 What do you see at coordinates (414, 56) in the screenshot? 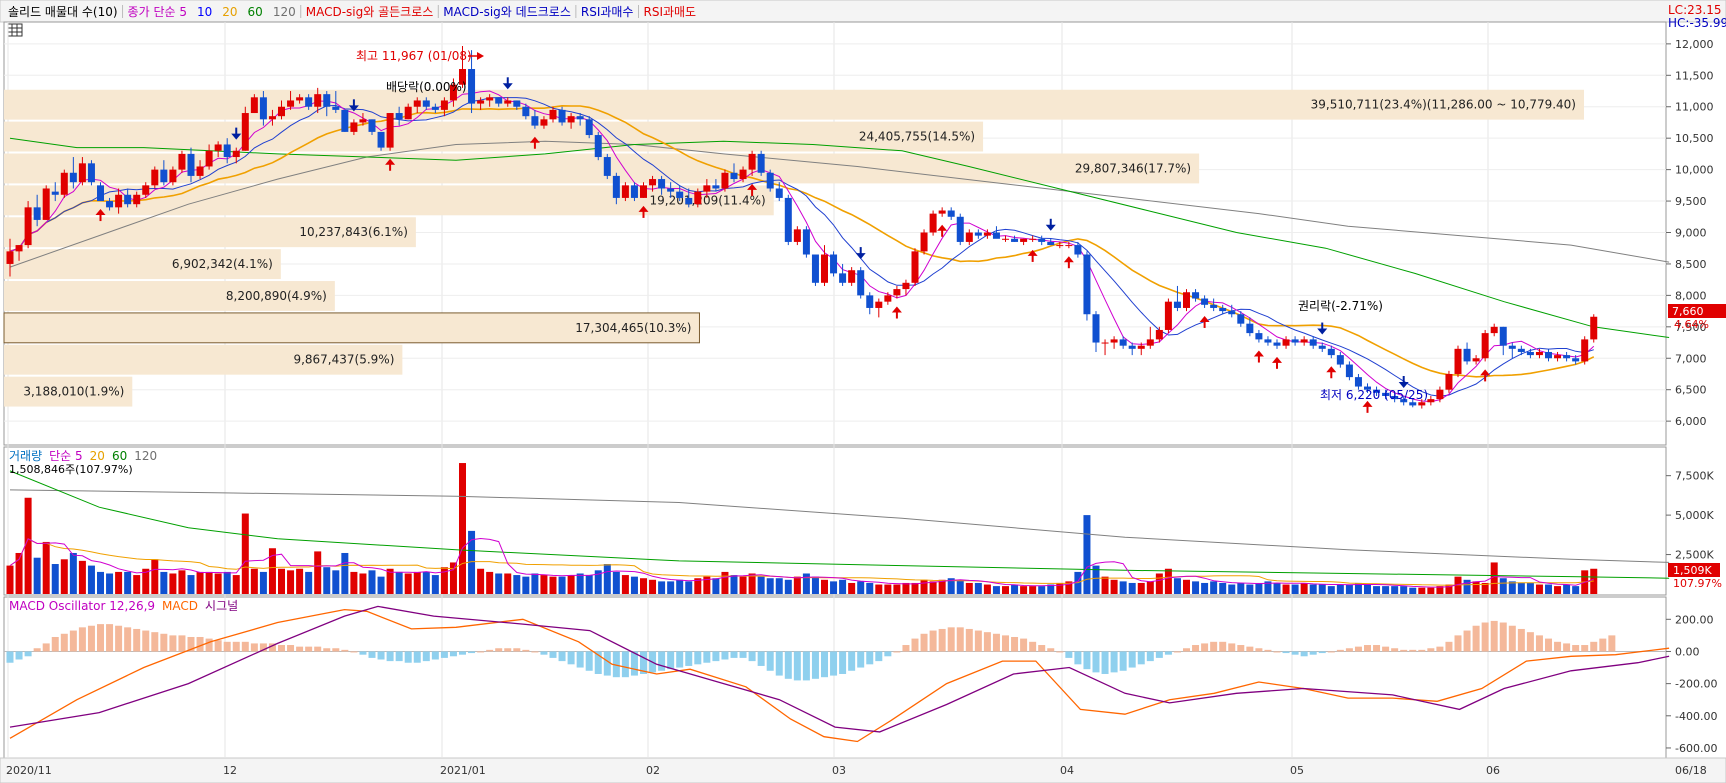
I see `max-price-label: 최고 11,967 (01/08)` at bounding box center [414, 56].